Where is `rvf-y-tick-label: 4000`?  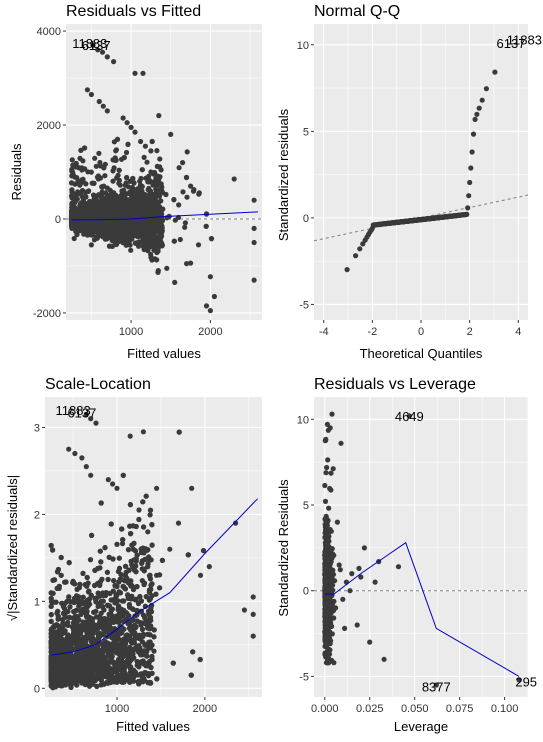
rvf-y-tick-label: 4000 is located at coordinates (49, 32).